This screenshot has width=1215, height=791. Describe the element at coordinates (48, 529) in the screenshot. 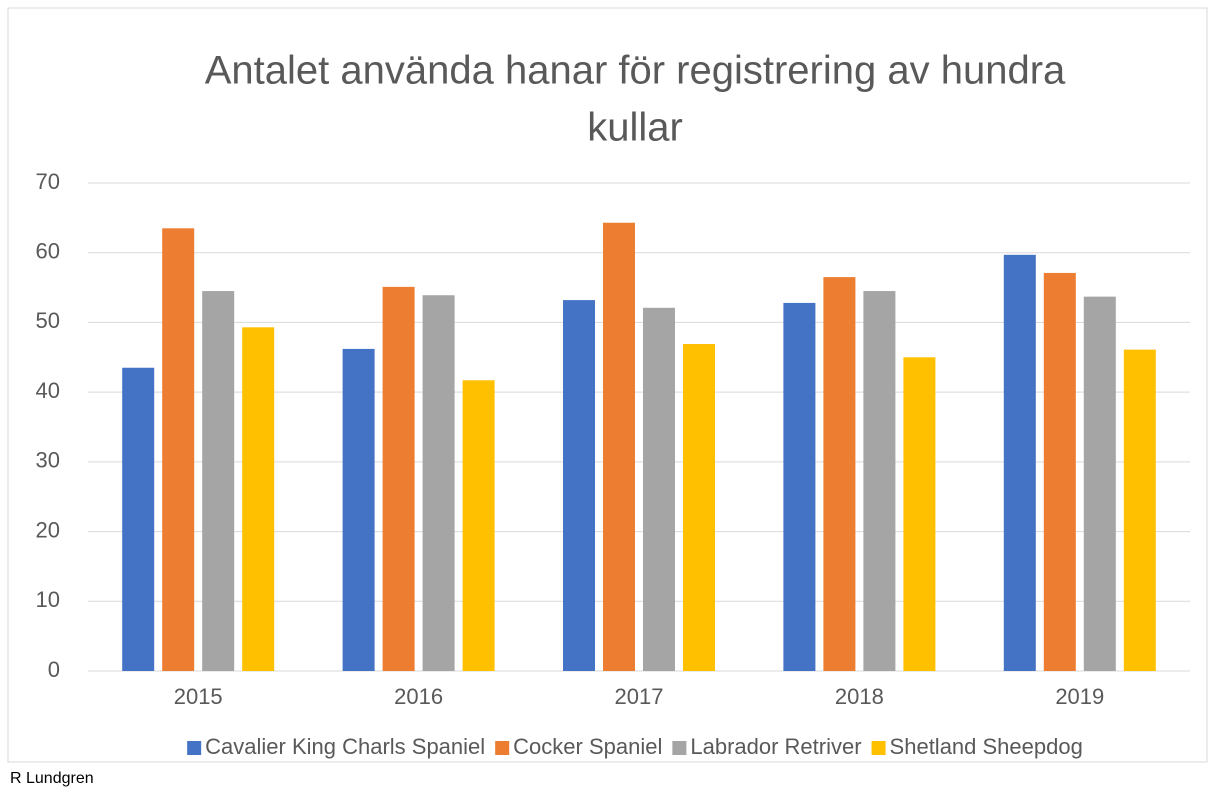

I see `y-tick-label: 20` at that location.